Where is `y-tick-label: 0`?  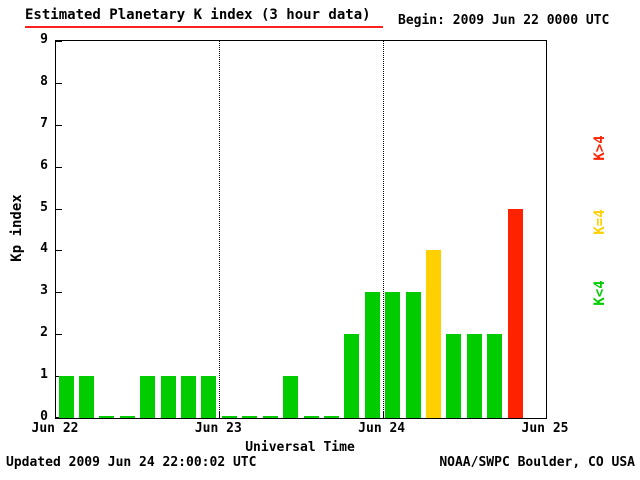 y-tick-label: 0 is located at coordinates (44, 416).